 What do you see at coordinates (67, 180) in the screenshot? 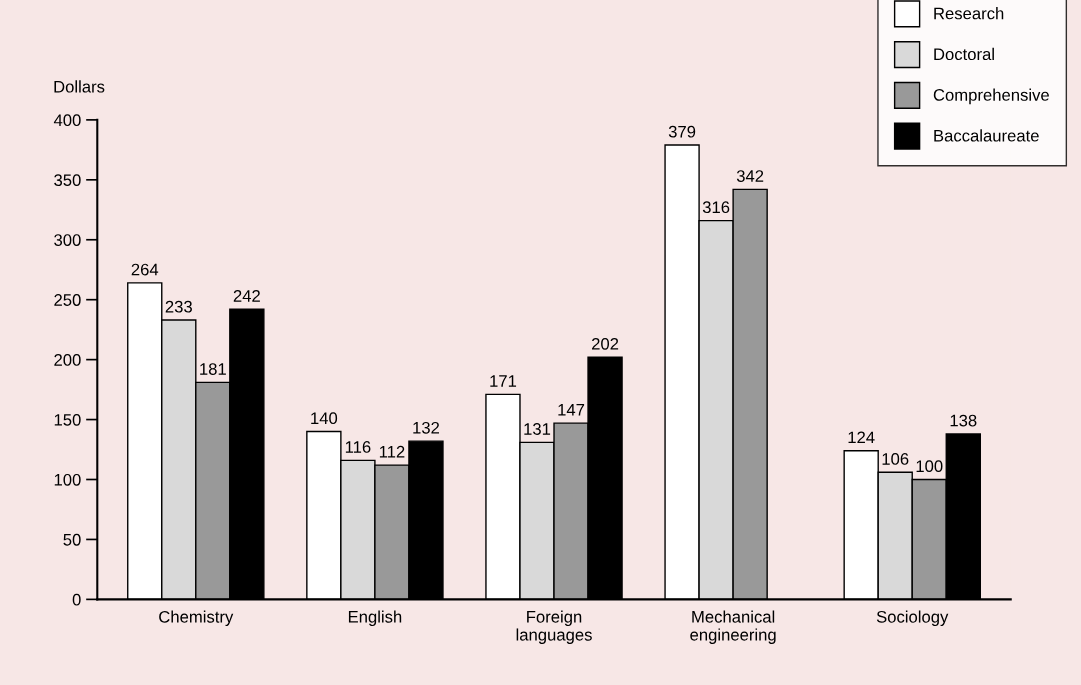
I see `y-tick-label: 350` at bounding box center [67, 180].